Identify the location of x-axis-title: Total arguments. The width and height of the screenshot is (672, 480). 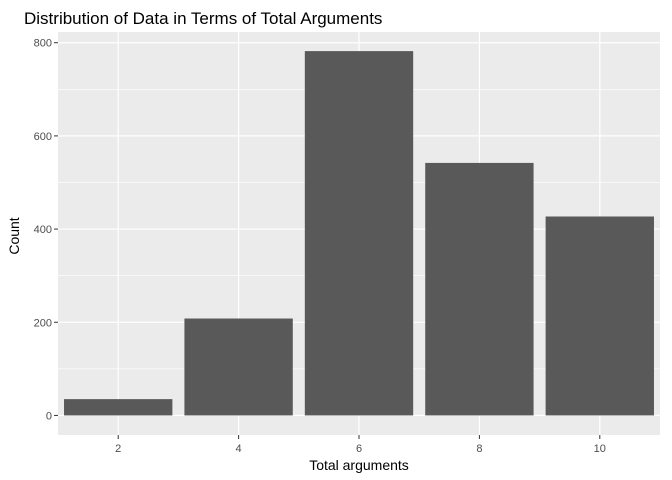
(359, 465).